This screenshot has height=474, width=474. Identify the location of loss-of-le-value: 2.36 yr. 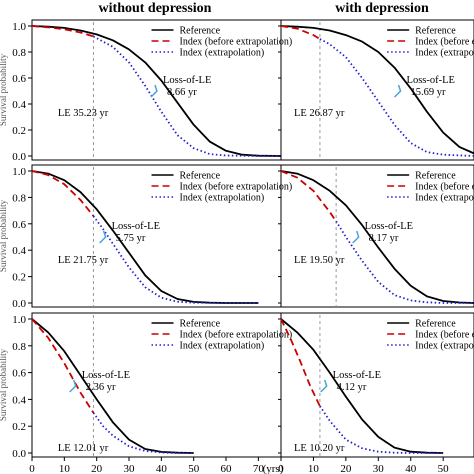
(101, 387).